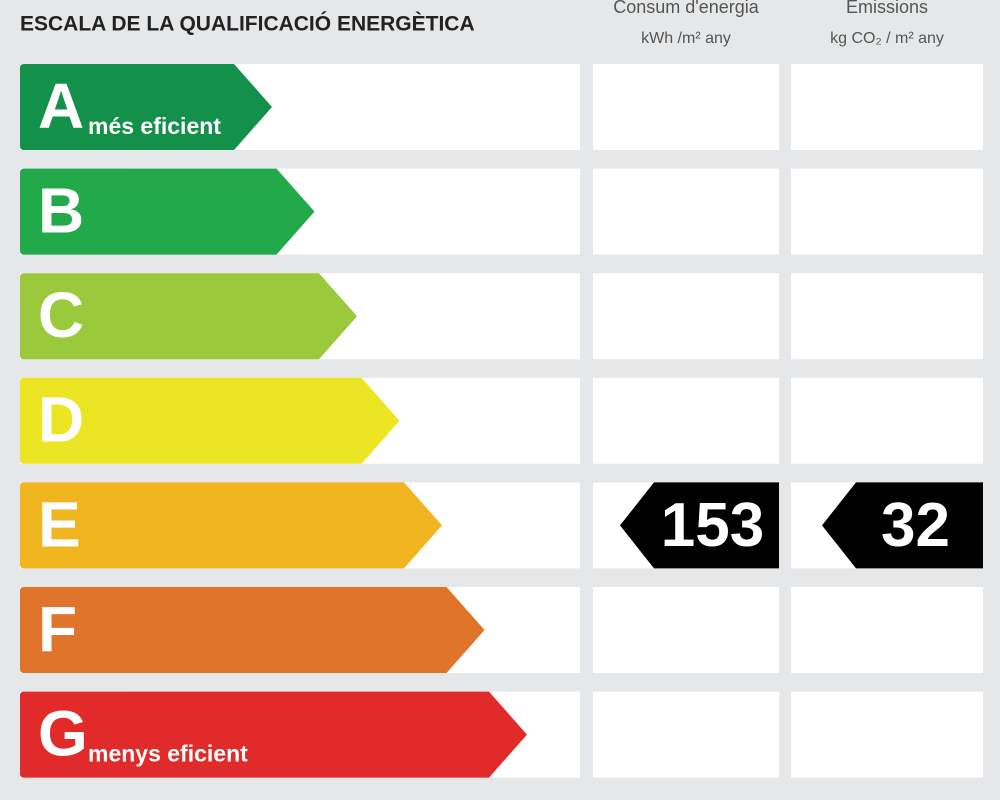 This screenshot has width=1000, height=800. What do you see at coordinates (915, 525) in the screenshot?
I see `rating-value: 32` at bounding box center [915, 525].